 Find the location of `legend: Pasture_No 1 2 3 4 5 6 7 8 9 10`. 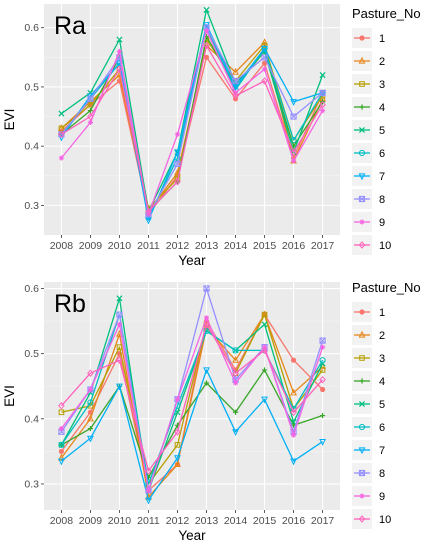

legend: Pasture_No 1 2 3 4 5 6 7 8 9 10 is located at coordinates (386, 404).